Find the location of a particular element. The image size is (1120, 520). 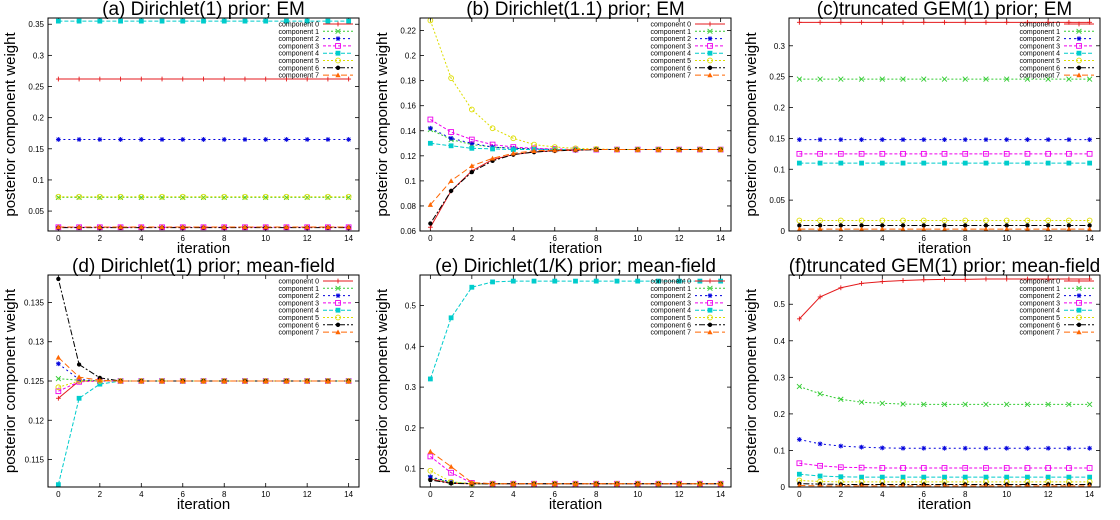

y-tick-label: 0.25 is located at coordinates (777, 77).